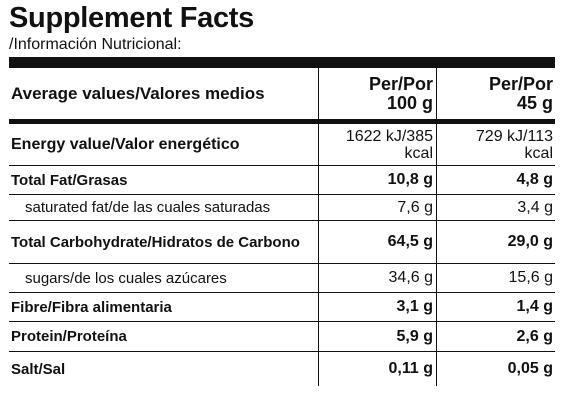  Describe the element at coordinates (414, 336) in the screenshot. I see `row-col1-value: 5,9 g` at that location.